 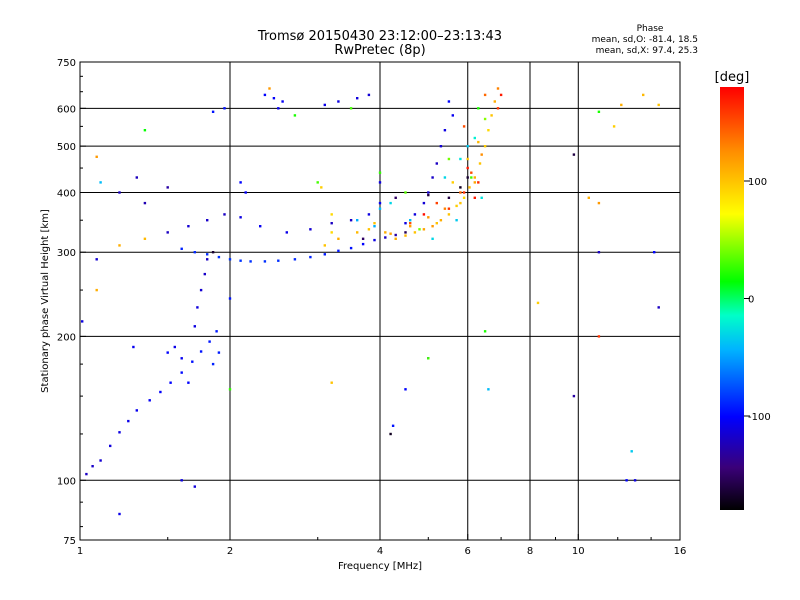 I want to click on colorbar-ticks: 100 0 -100, so click(x=757, y=300).